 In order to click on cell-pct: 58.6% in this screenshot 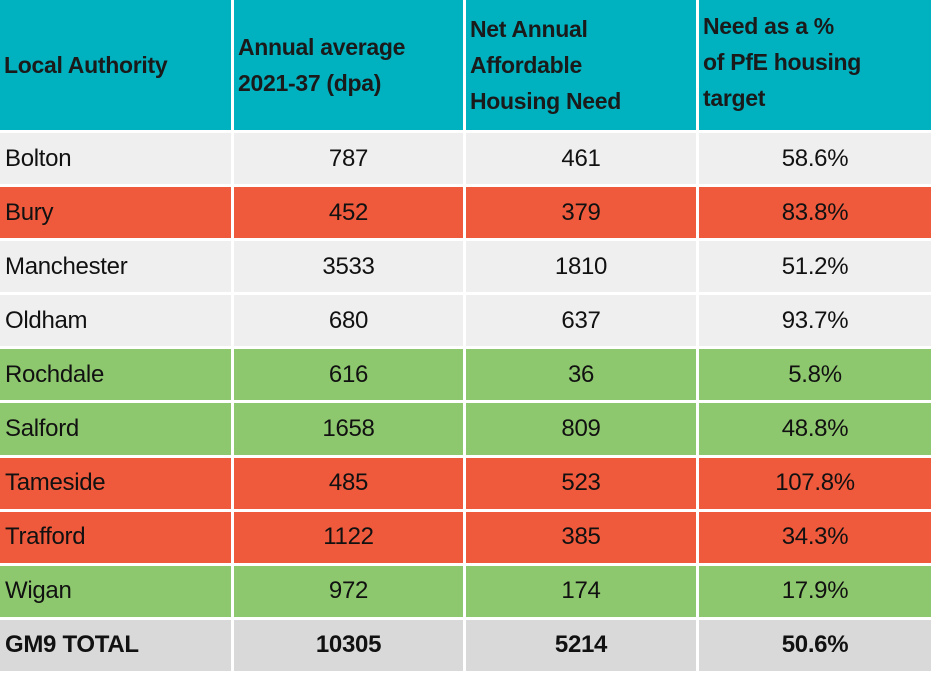, I will do `click(816, 160)`.